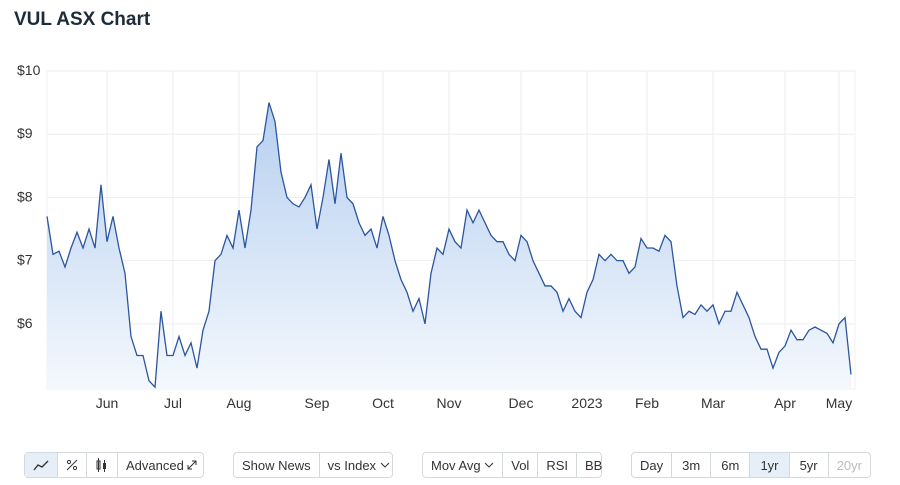  I want to click on bb-button: BB, so click(593, 465).